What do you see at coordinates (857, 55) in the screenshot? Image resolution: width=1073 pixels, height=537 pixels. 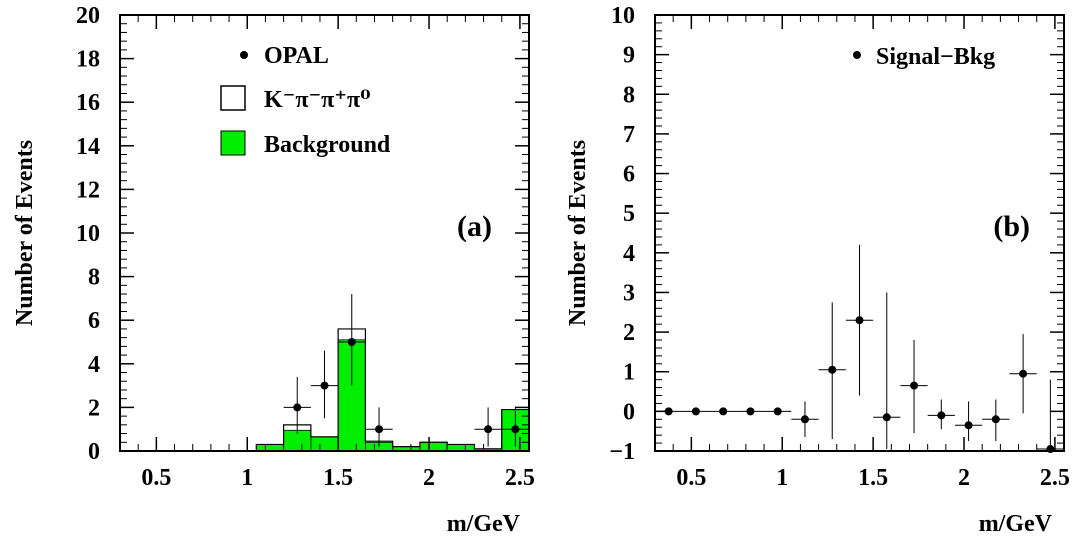 I see `b-legend-point-marker` at bounding box center [857, 55].